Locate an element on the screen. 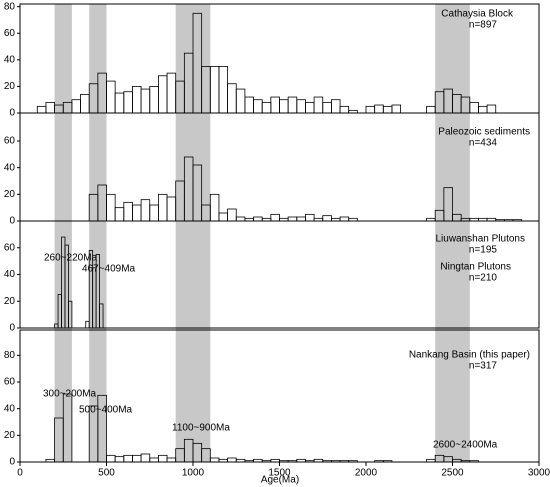  panel-label: Paleozoic sediments is located at coordinates (484, 132).